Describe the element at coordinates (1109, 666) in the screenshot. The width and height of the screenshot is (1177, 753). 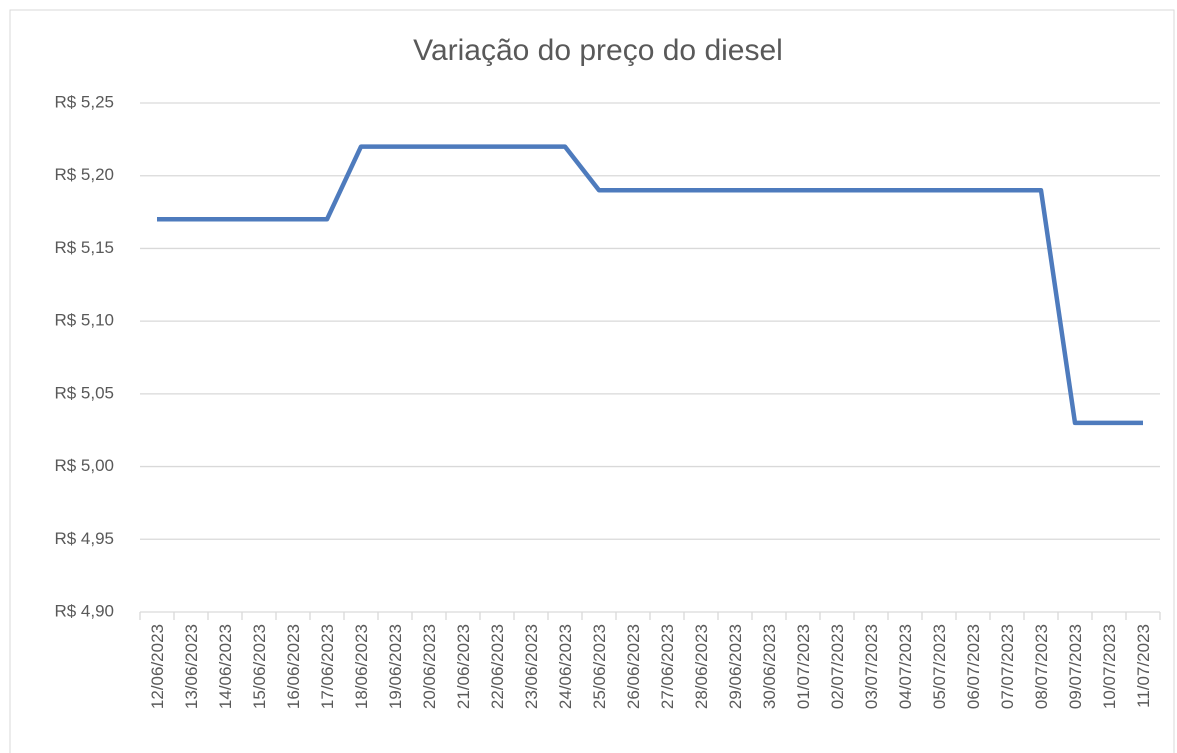
I see `x-tick-label: 10/07/2023` at that location.